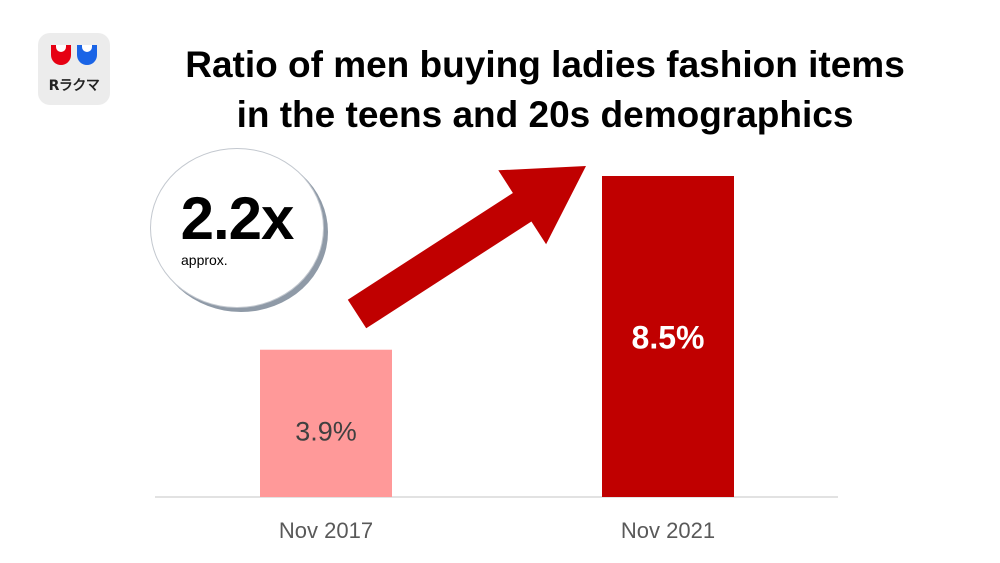 This screenshot has height=563, width=1000. I want to click on growth-arrow-icon, so click(466, 247).